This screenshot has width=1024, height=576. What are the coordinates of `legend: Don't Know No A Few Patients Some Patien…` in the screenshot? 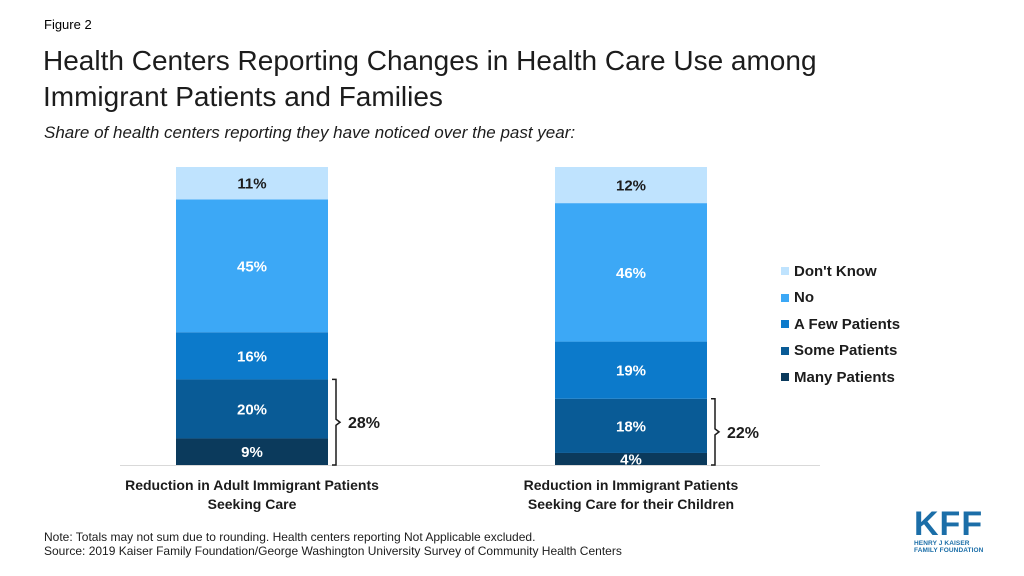 It's located at (840, 324).